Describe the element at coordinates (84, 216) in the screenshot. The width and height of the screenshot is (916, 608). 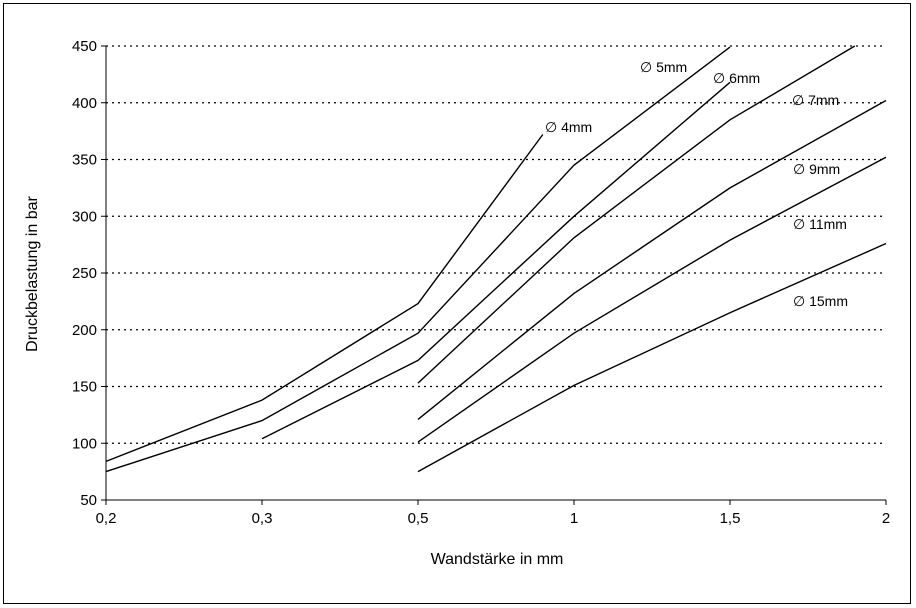
I see `y-tick-label: 300` at that location.